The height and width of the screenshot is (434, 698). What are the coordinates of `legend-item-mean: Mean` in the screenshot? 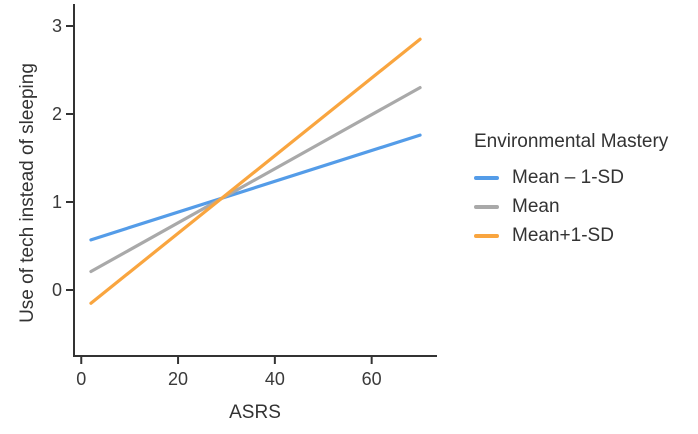 It's located at (586, 206).